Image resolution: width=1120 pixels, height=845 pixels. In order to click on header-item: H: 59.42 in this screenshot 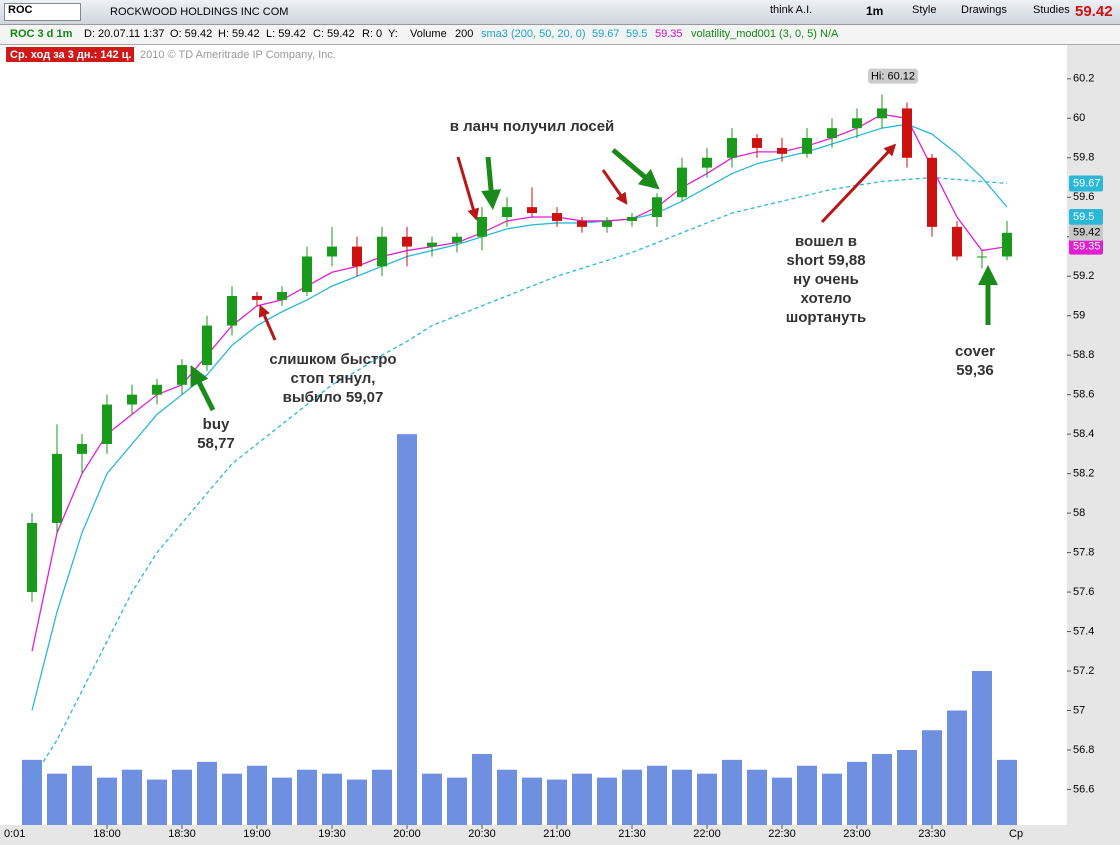, I will do `click(239, 34)`.